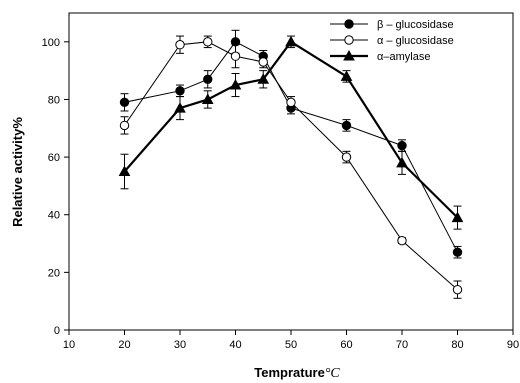  What do you see at coordinates (346, 345) in the screenshot?
I see `x-tick-label: 60` at bounding box center [346, 345].